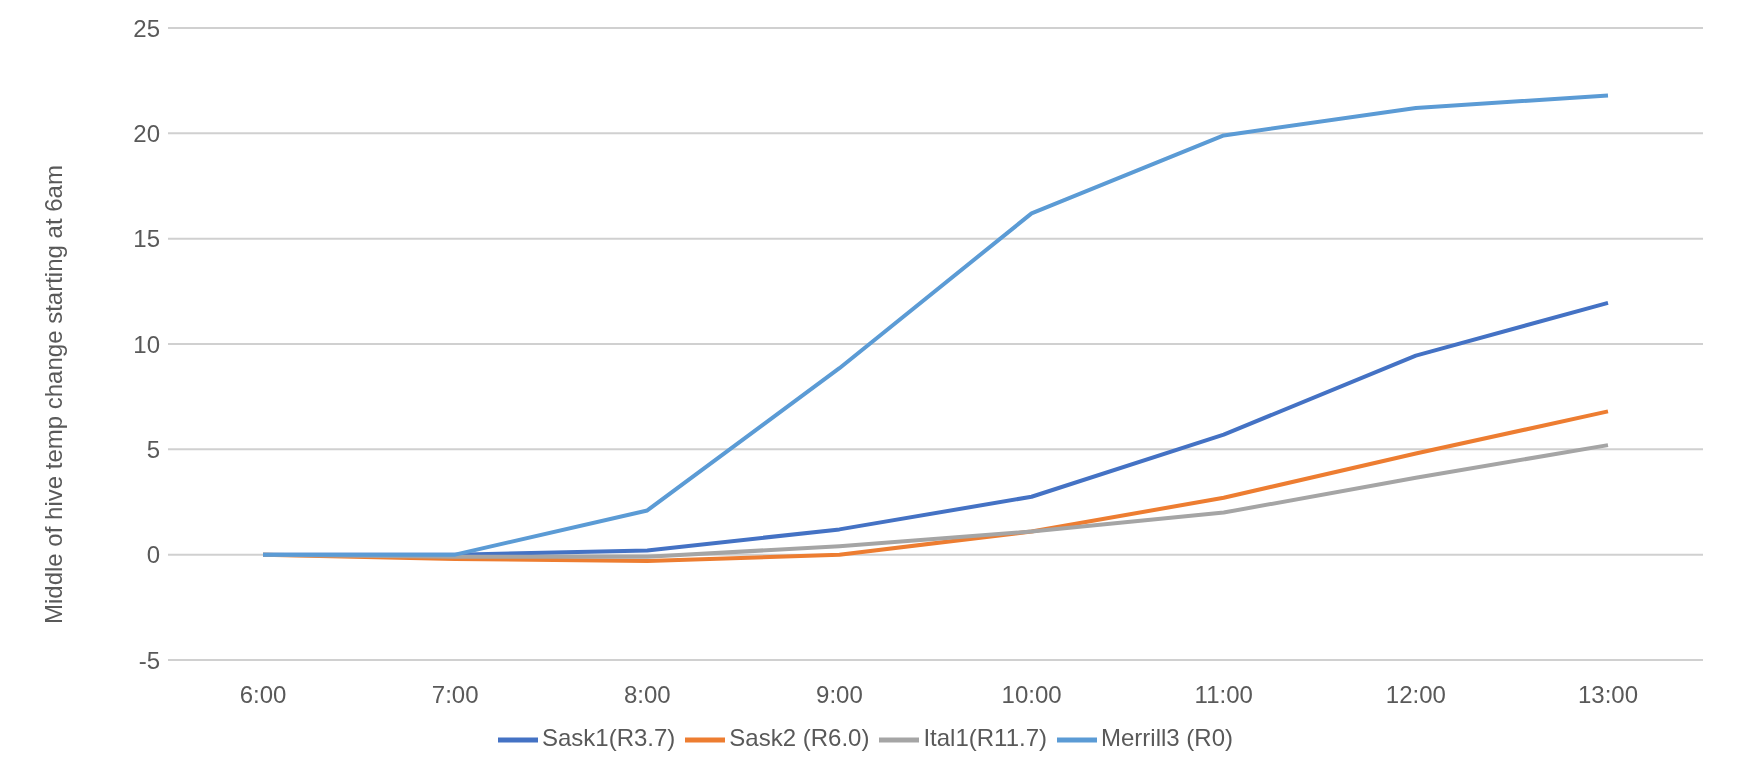  Describe the element at coordinates (146, 344) in the screenshot. I see `y-tick-label: 10` at that location.